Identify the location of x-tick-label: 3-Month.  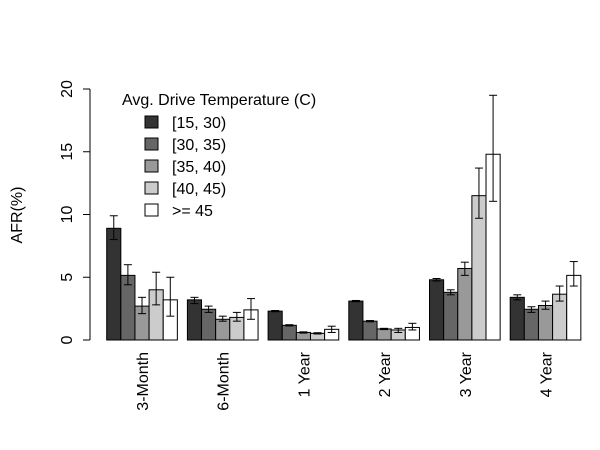
(143, 381).